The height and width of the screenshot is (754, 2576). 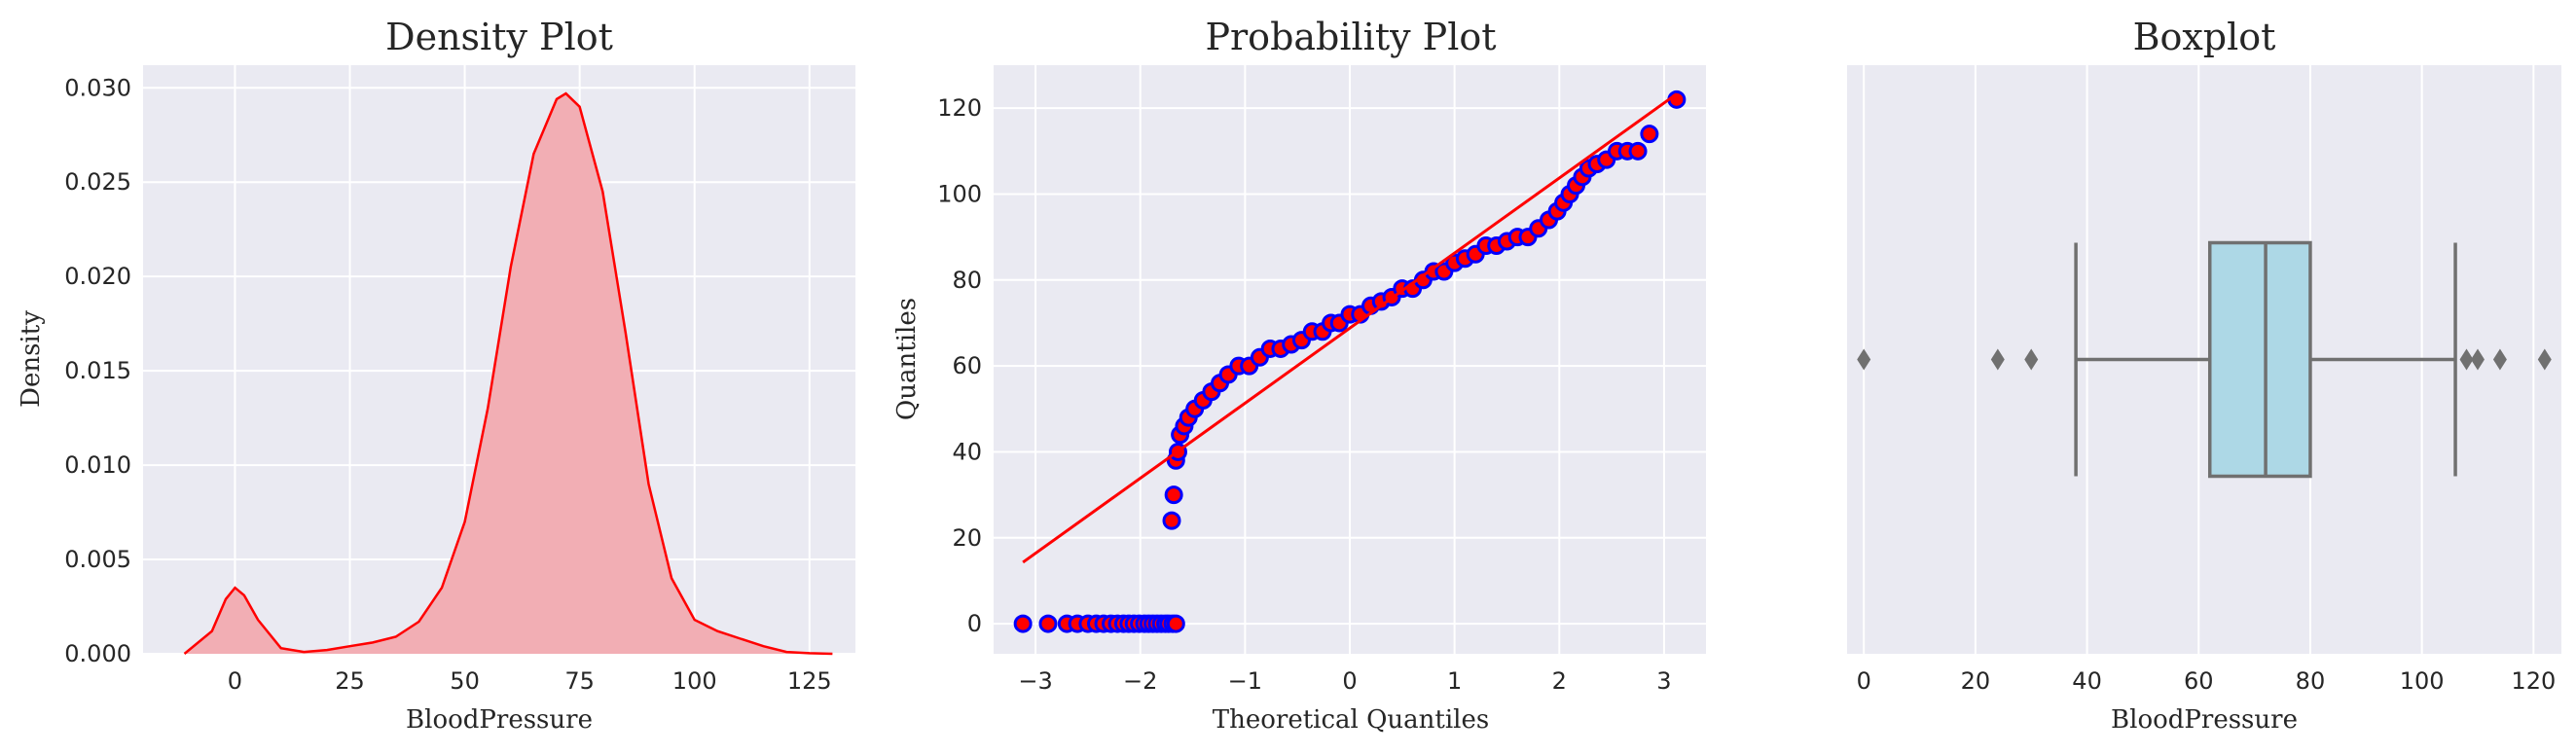 What do you see at coordinates (2087, 681) in the screenshot?
I see `boxplot-x-tick-label: 40` at bounding box center [2087, 681].